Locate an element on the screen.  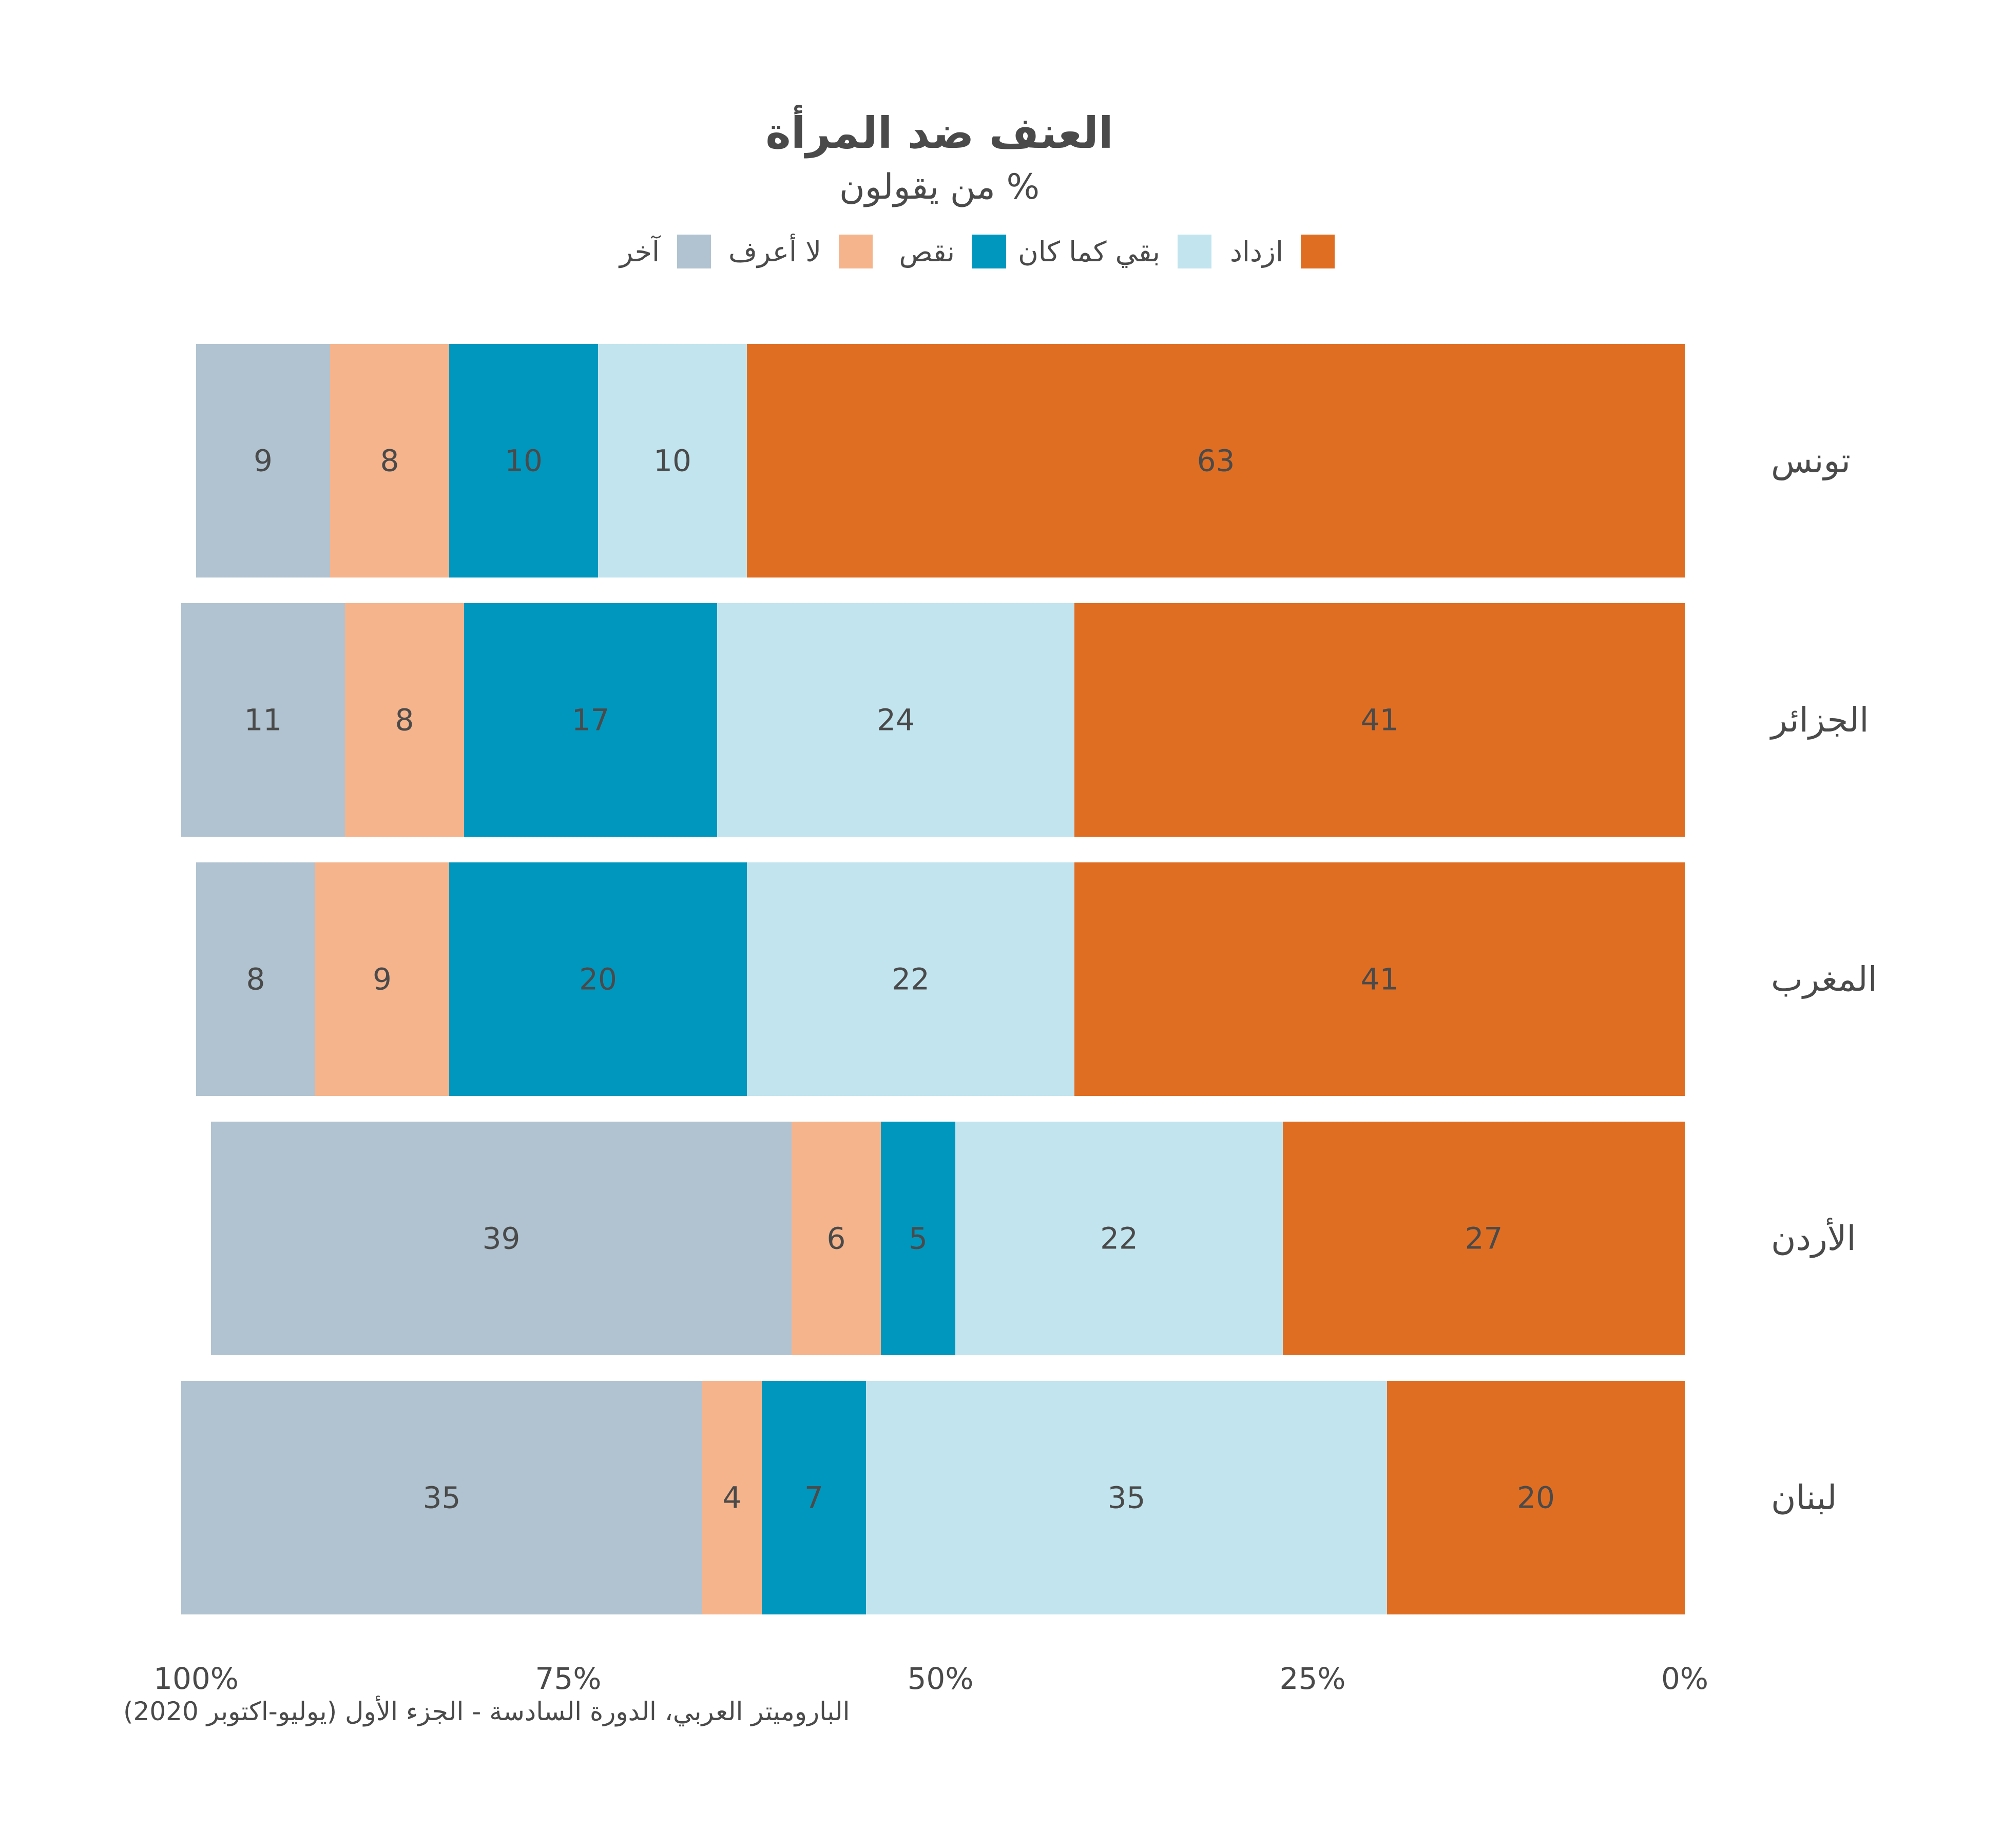
legend-item-dont-know: لا أعرف is located at coordinates (800, 251).